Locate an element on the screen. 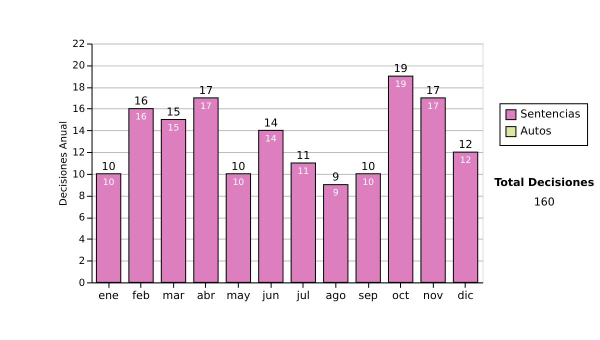 The image size is (600, 340). x-tick-label: abr is located at coordinates (206, 295).